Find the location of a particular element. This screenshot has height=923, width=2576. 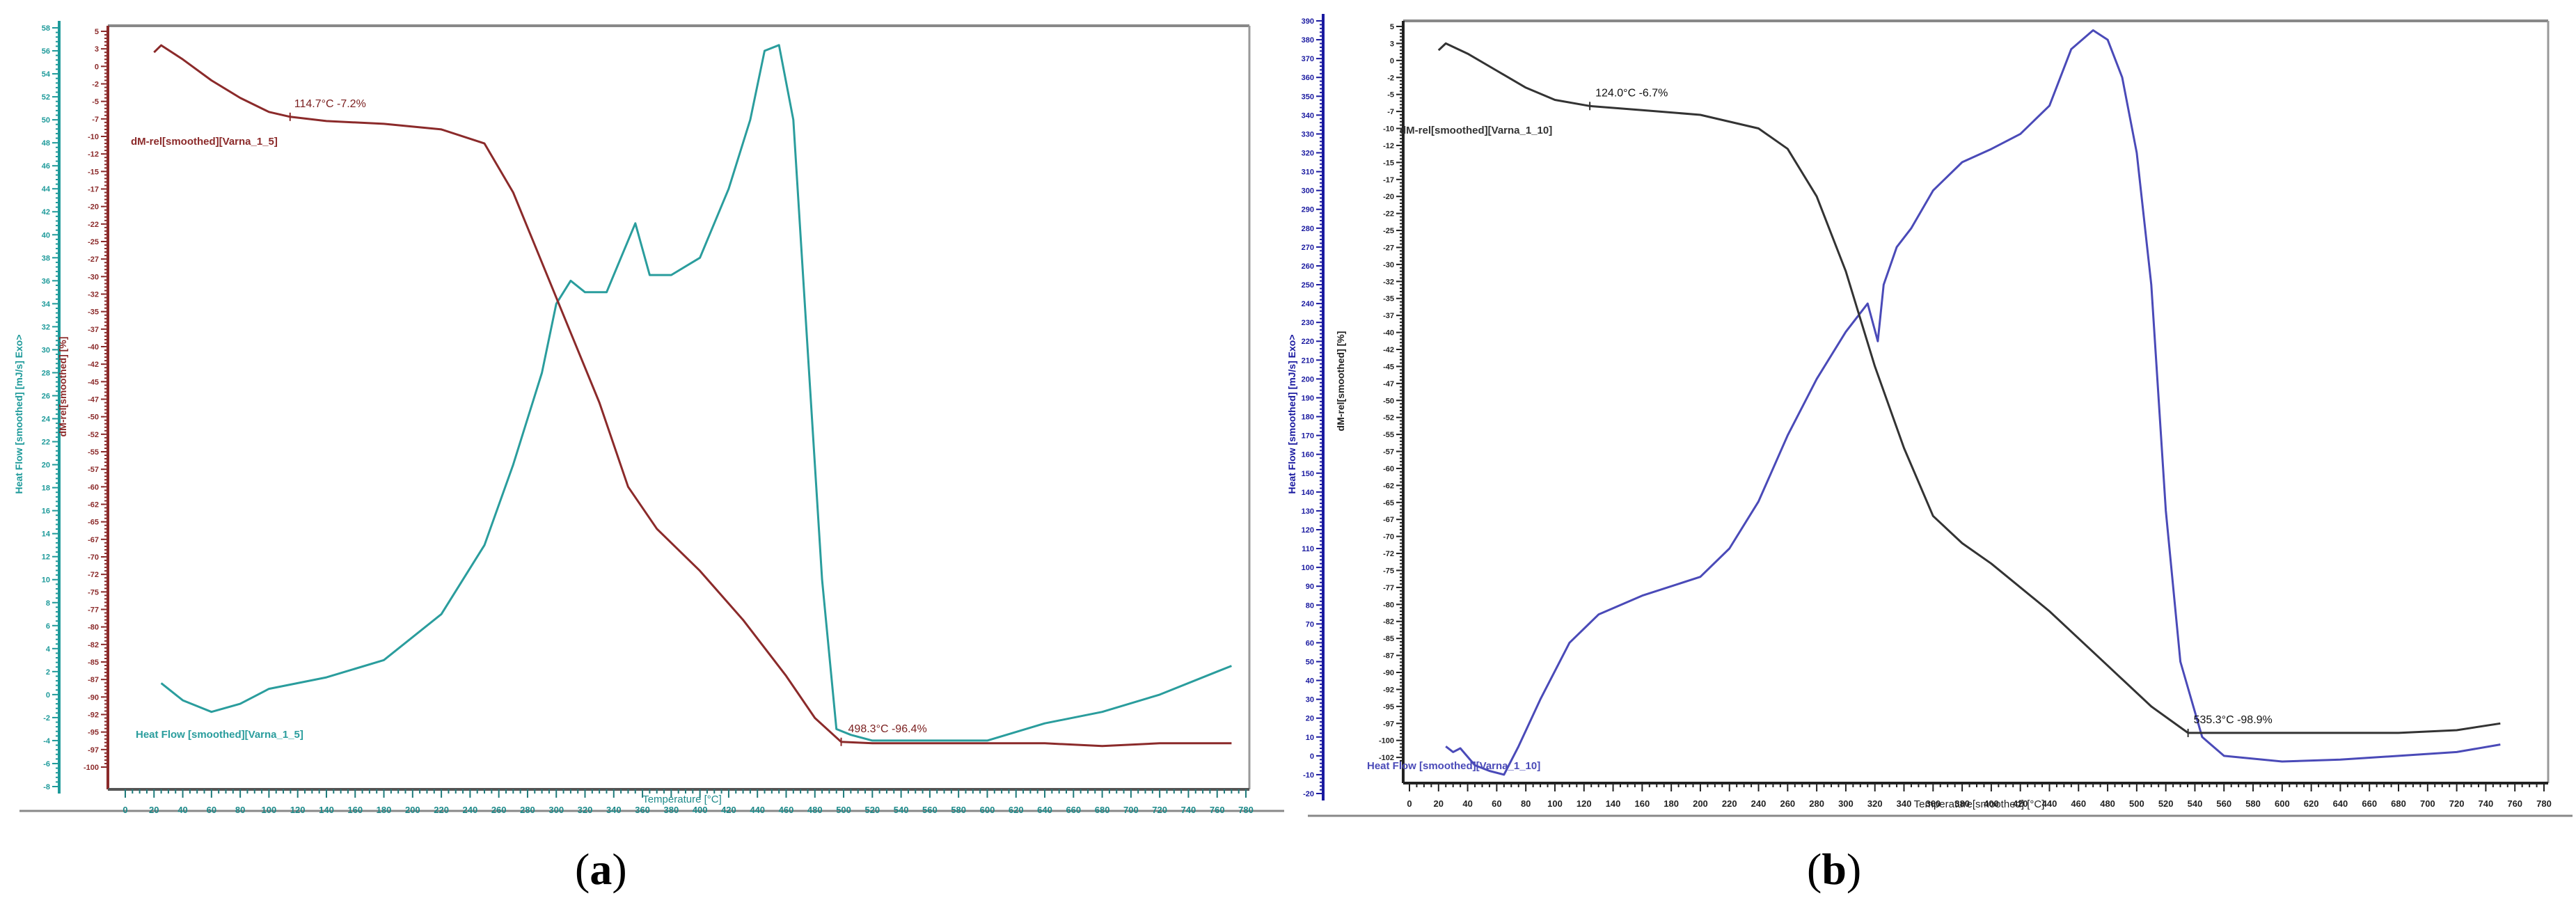

heat-tick-label: 150 is located at coordinates (1308, 474).